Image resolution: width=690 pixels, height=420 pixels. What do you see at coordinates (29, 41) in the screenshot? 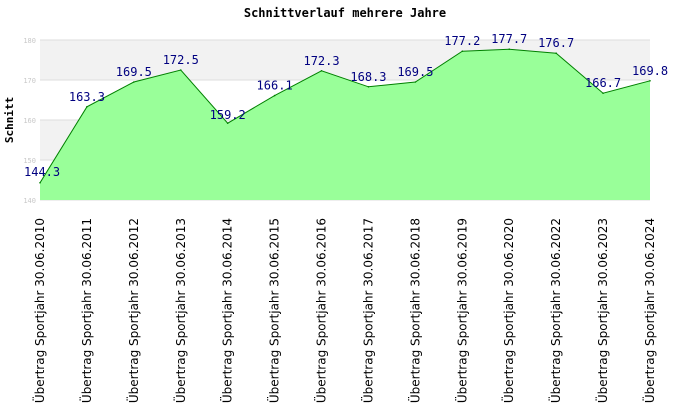
I see `y-tick-label: 180` at bounding box center [29, 41].